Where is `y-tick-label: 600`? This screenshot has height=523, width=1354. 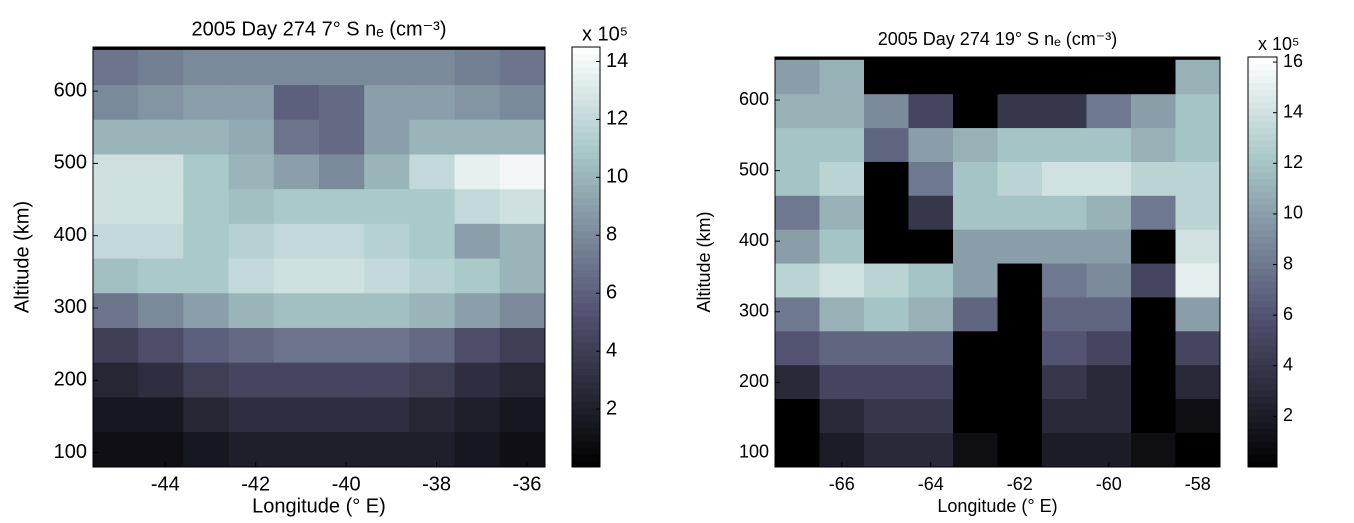
y-tick-label: 600 is located at coordinates (70, 90).